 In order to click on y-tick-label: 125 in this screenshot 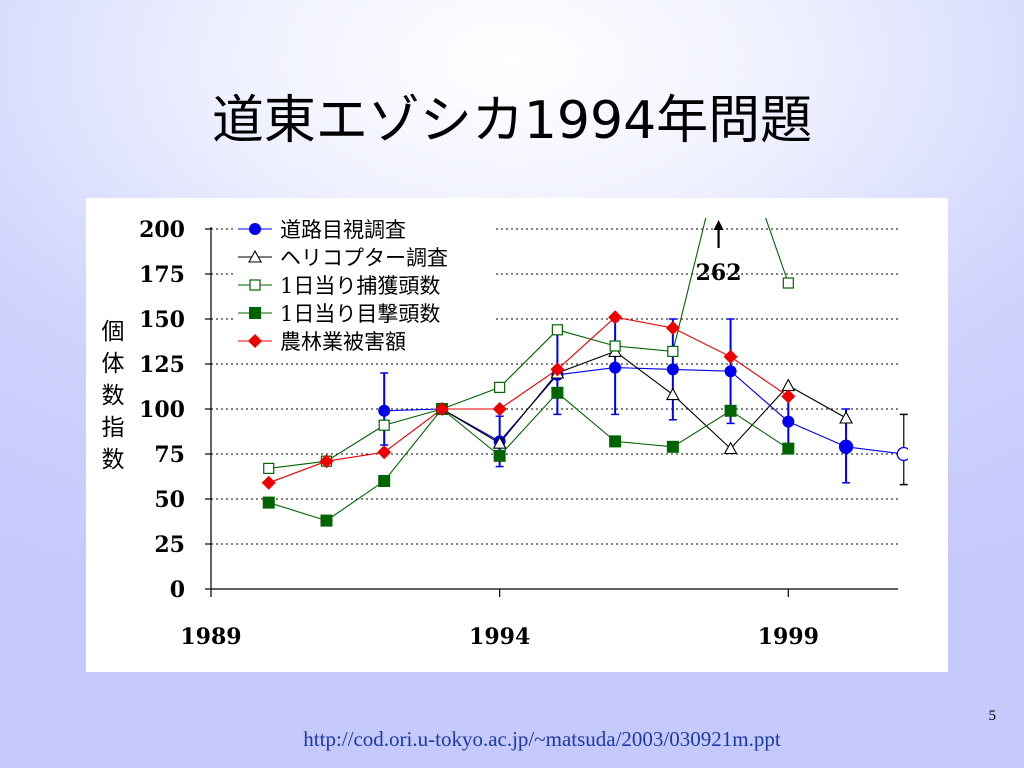, I will do `click(162, 365)`.